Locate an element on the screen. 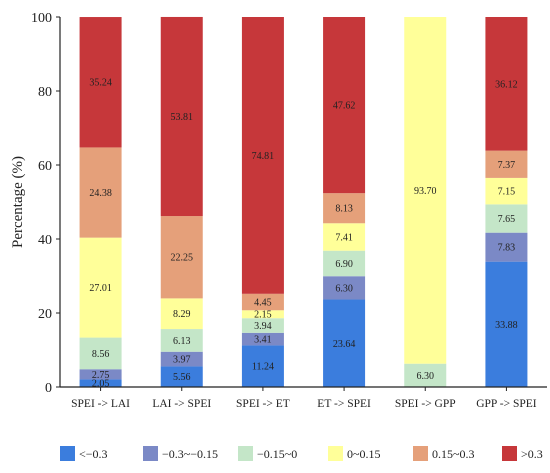 The width and height of the screenshot is (550, 473). x-tick-label: GPP -> SPEI is located at coordinates (506, 404).